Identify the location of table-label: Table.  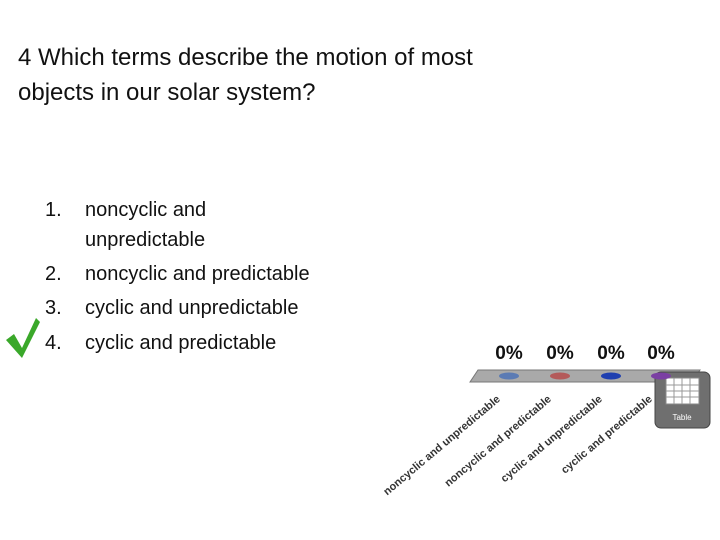
(682, 417).